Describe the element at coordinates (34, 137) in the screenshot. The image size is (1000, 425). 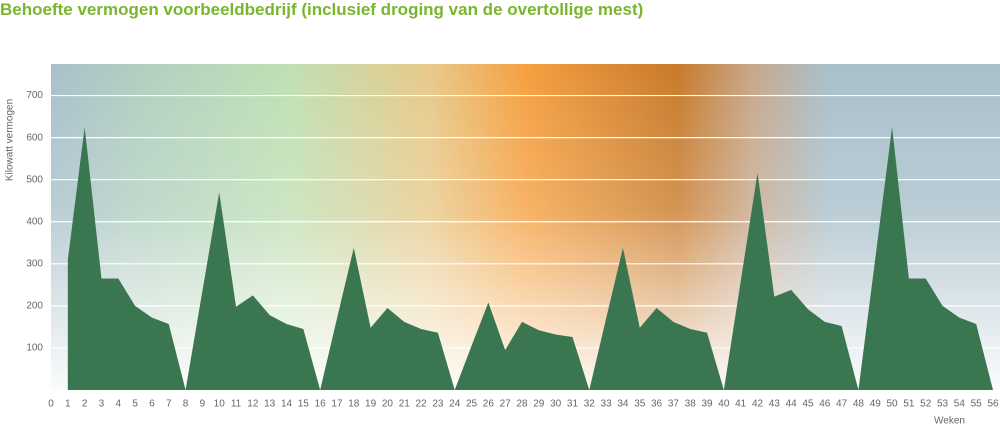
I see `y-tick-label: 600` at that location.